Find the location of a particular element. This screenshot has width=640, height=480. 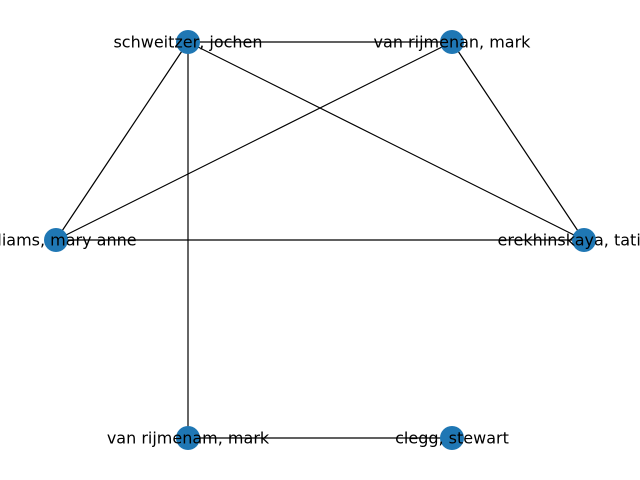

graph-node-label-n2: van rijmenan, mark is located at coordinates (453, 42).